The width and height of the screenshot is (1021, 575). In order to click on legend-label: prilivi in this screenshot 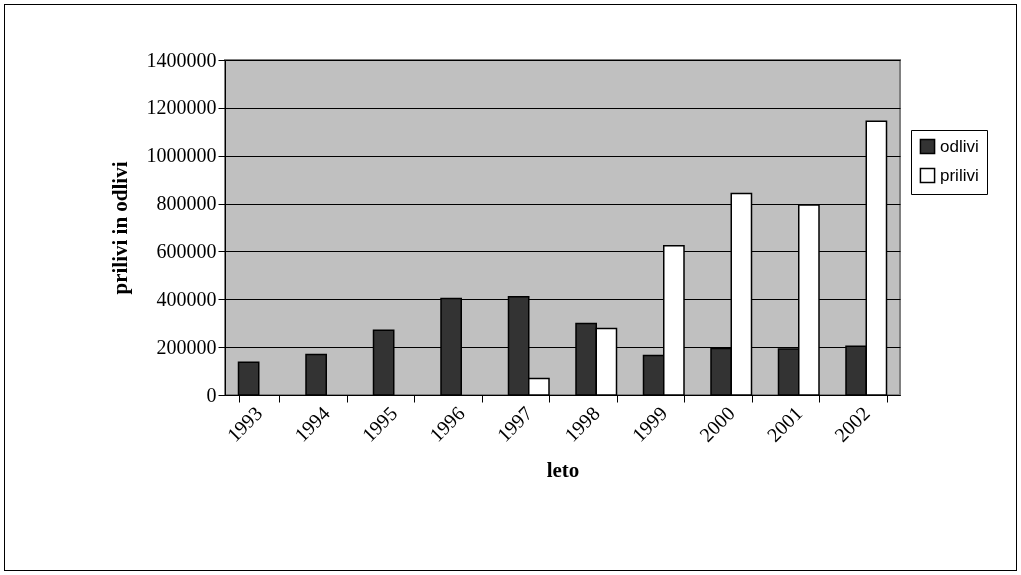, I will do `click(959, 175)`.